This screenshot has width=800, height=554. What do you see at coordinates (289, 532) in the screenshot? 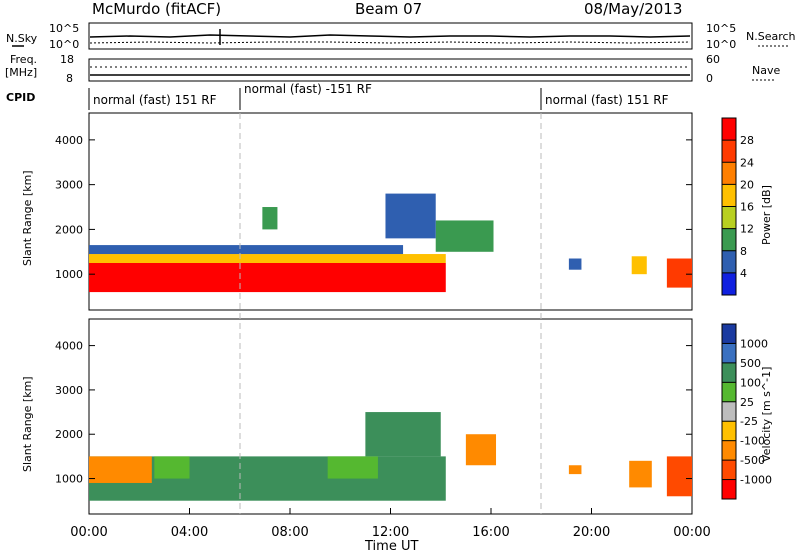
I see `x-tick-label: 08:00` at bounding box center [289, 532].